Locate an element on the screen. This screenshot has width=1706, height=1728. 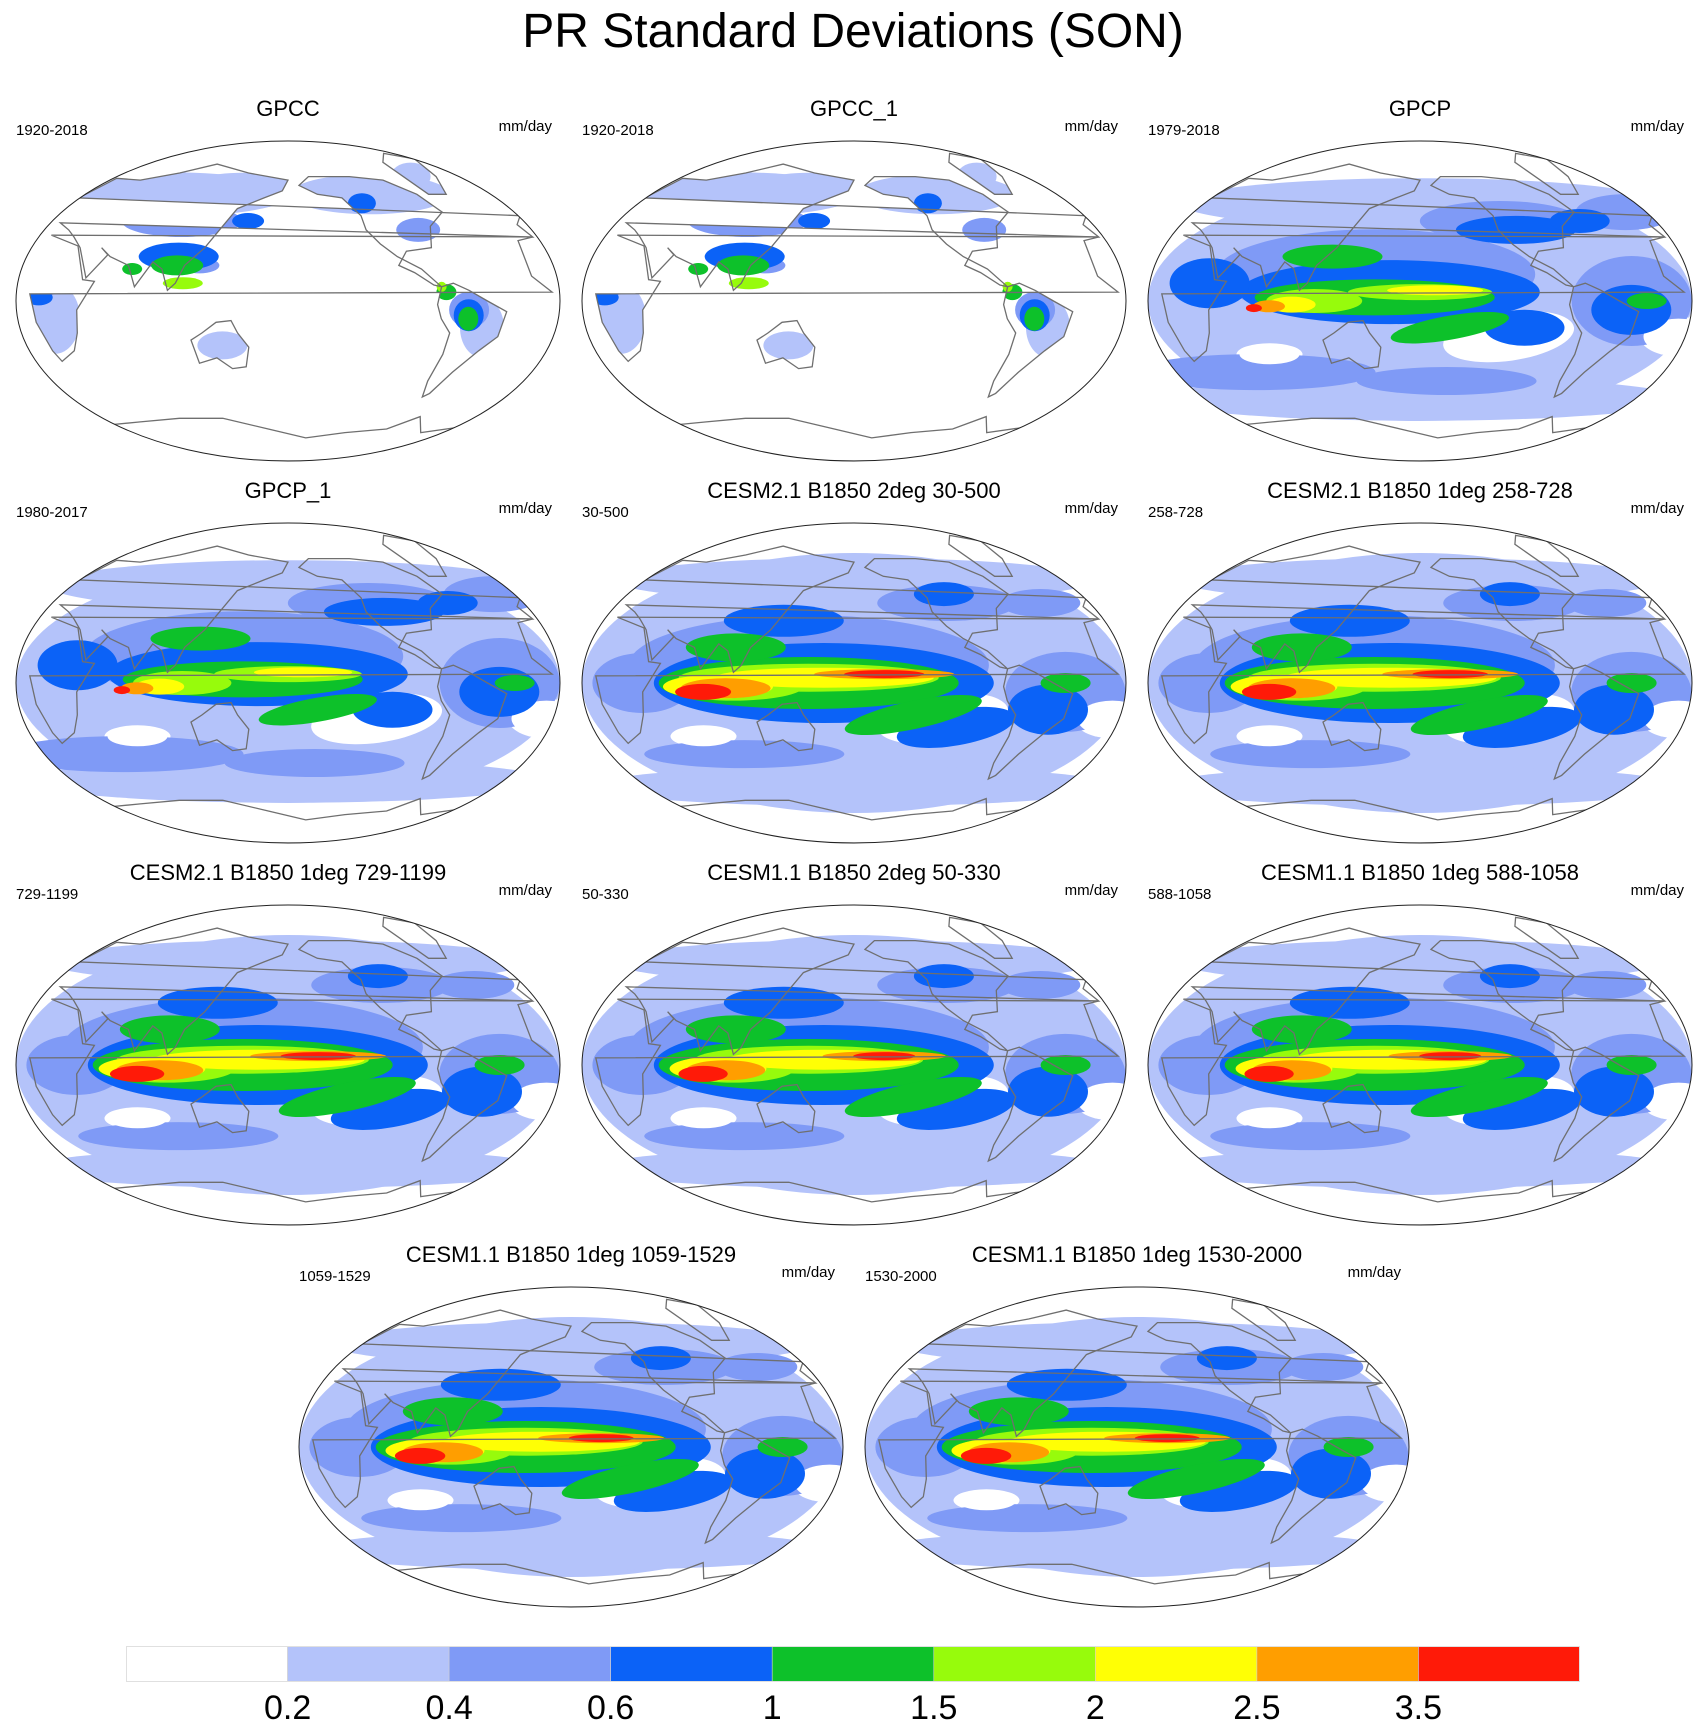
panel-title: CESM2.1 B1850 1deg 729-1199 is located at coordinates (288, 872).